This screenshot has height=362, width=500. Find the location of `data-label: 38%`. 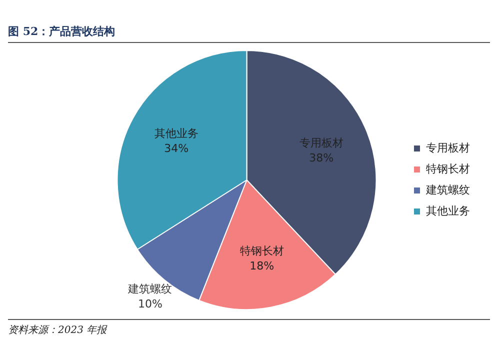

data-label: 38% is located at coordinates (321, 157).